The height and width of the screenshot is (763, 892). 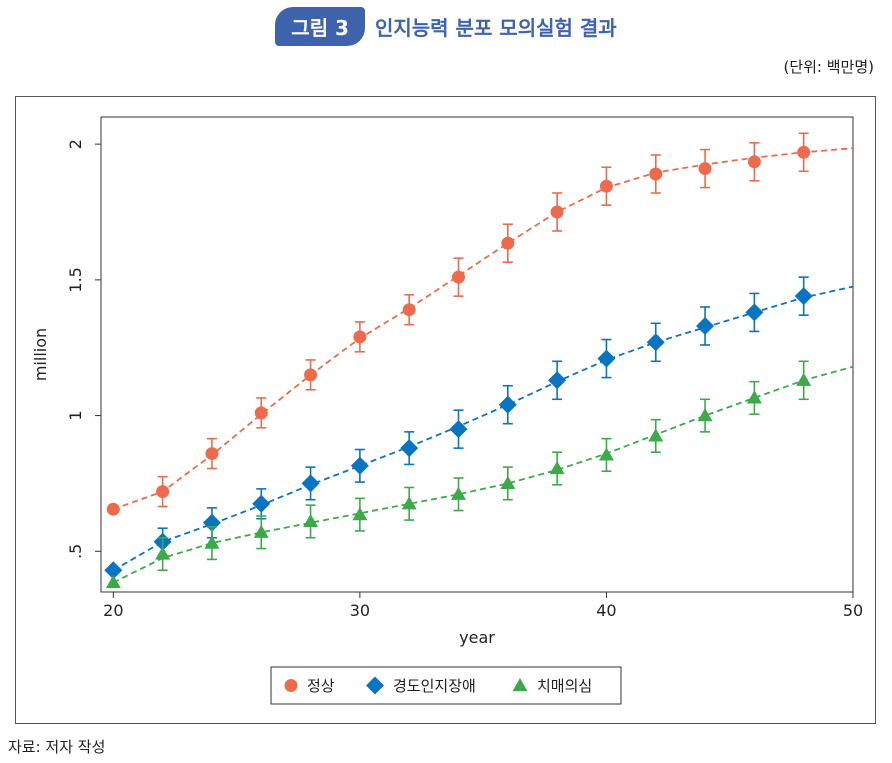 What do you see at coordinates (75, 279) in the screenshot?
I see `y-tick-label: 1.5` at bounding box center [75, 279].